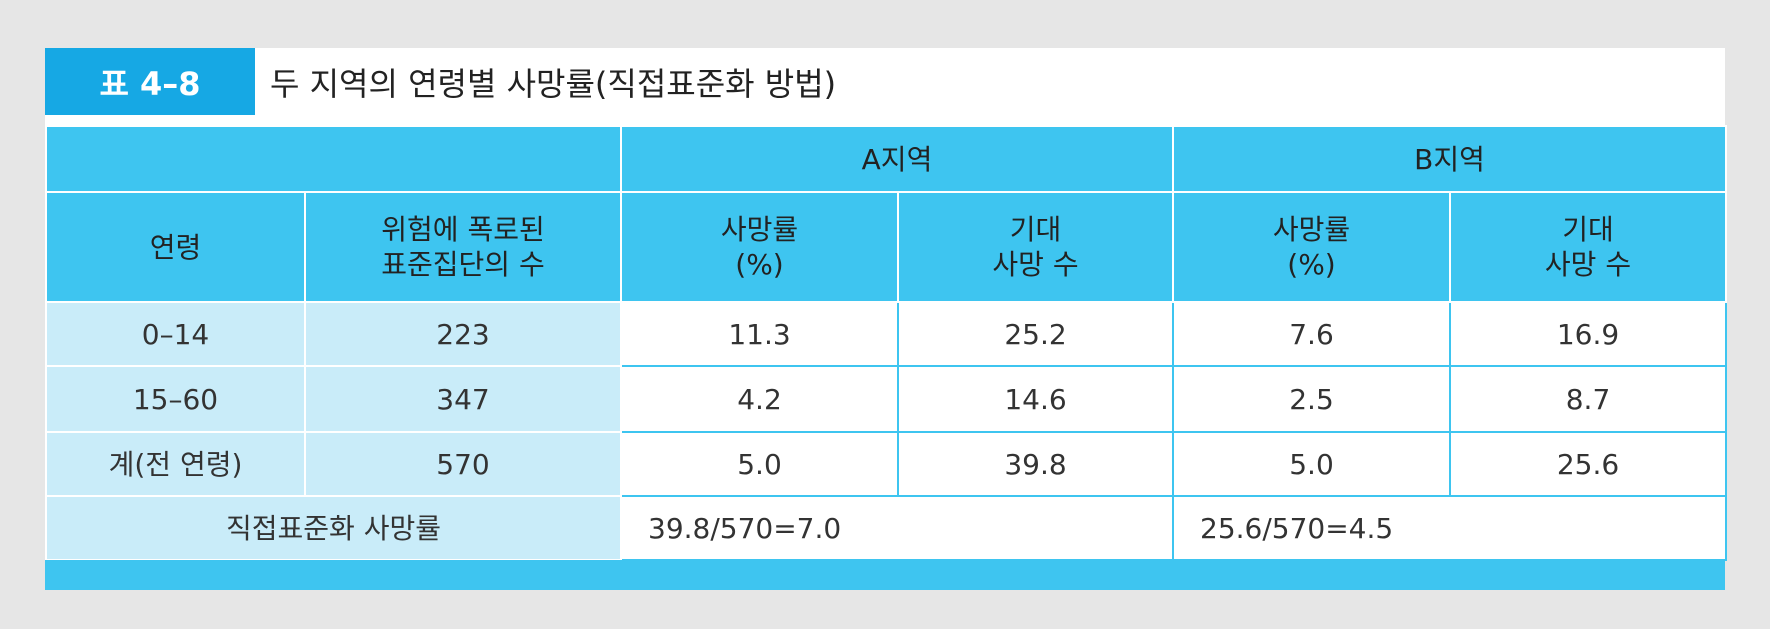 This screenshot has height=629, width=1770. Describe the element at coordinates (463, 247) in the screenshot. I see `column-header: 위험에 폭로된 표준집단의 수` at that location.